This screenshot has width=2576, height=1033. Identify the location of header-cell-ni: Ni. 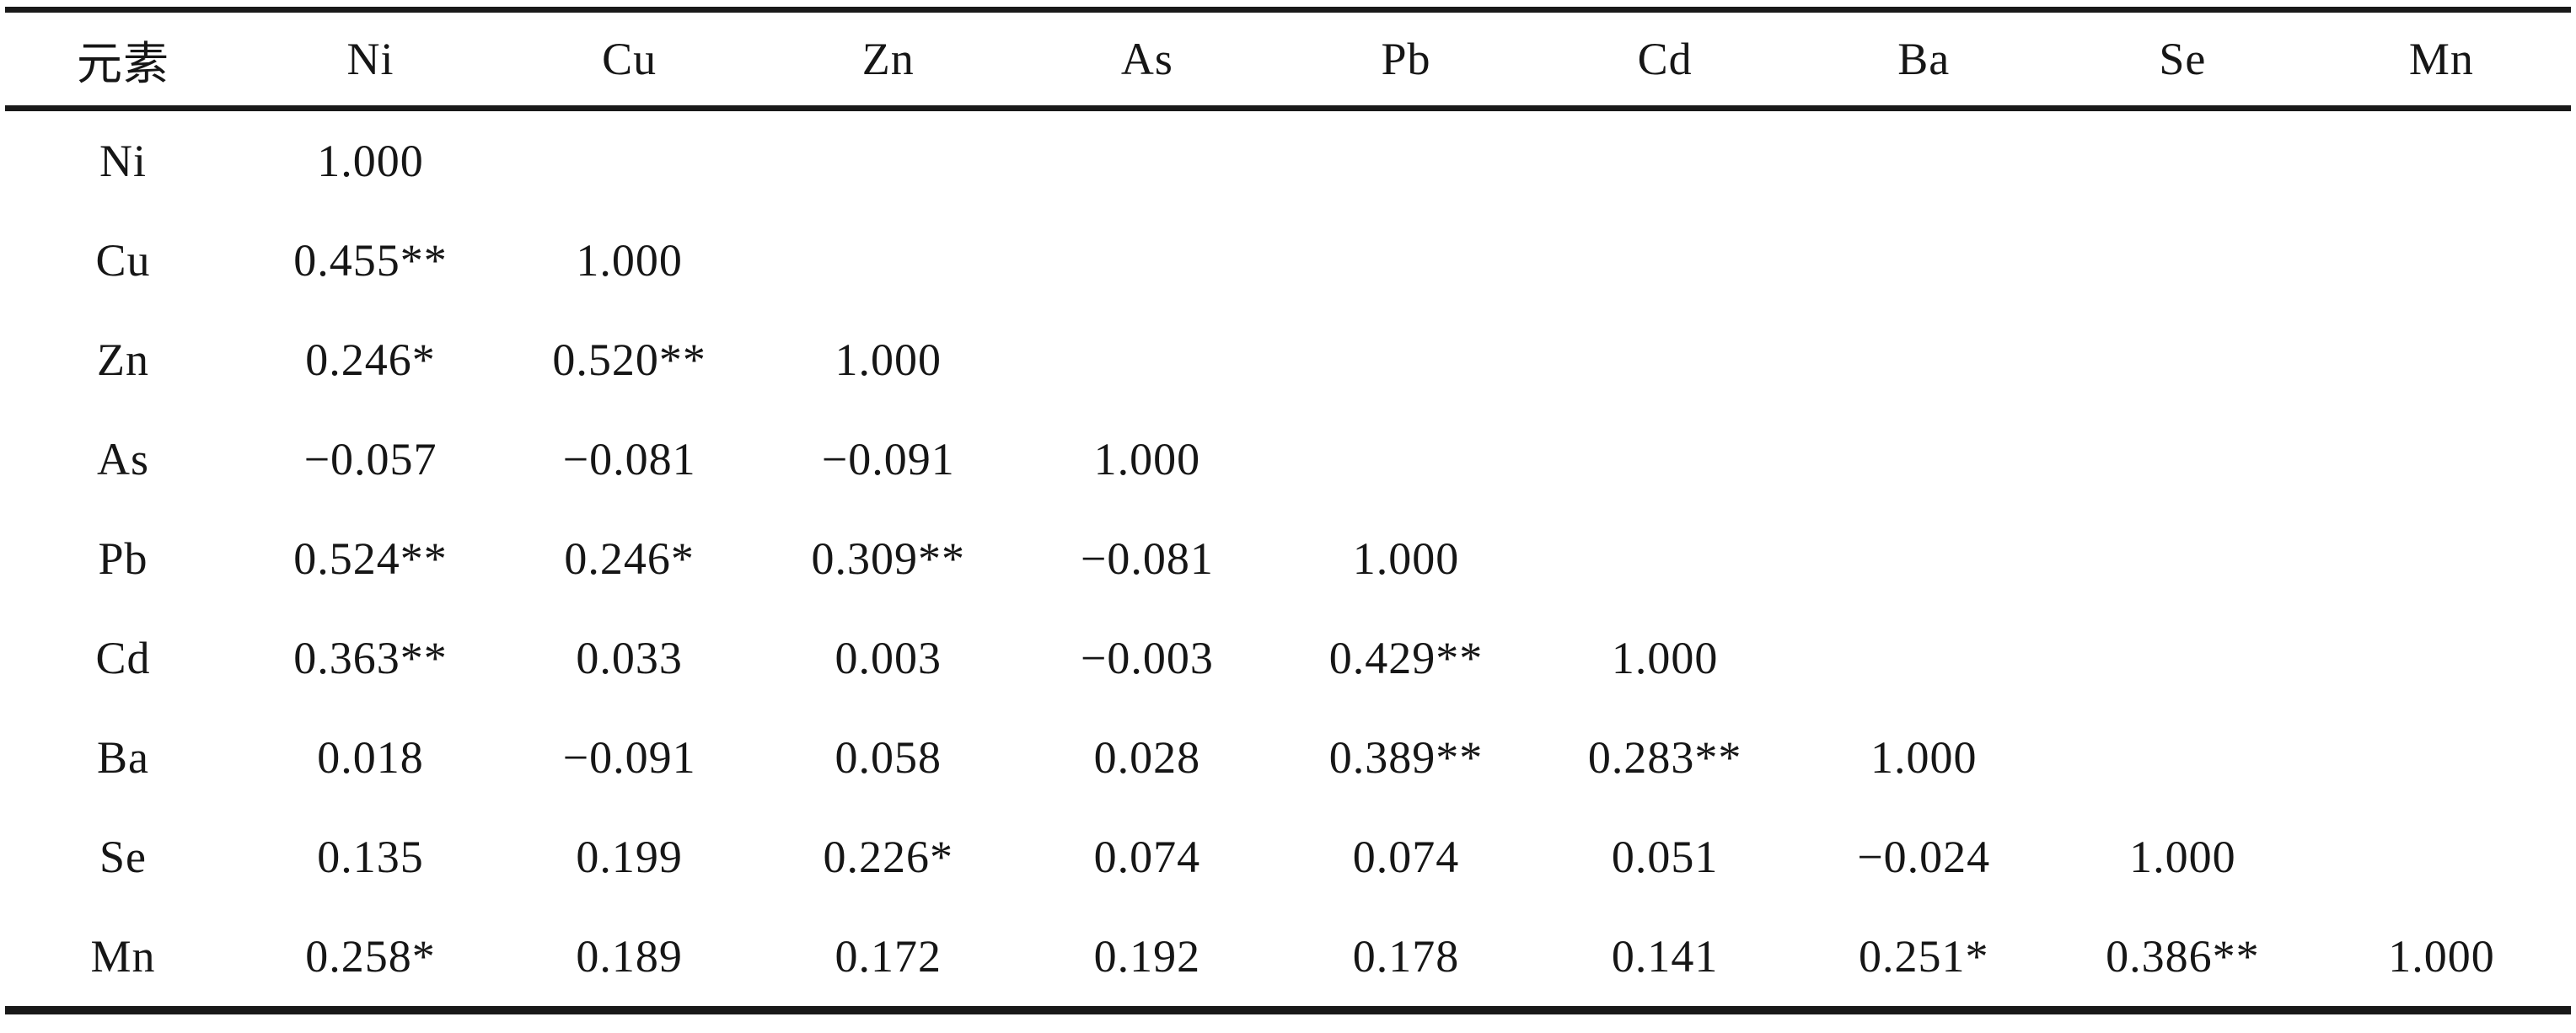
(371, 60).